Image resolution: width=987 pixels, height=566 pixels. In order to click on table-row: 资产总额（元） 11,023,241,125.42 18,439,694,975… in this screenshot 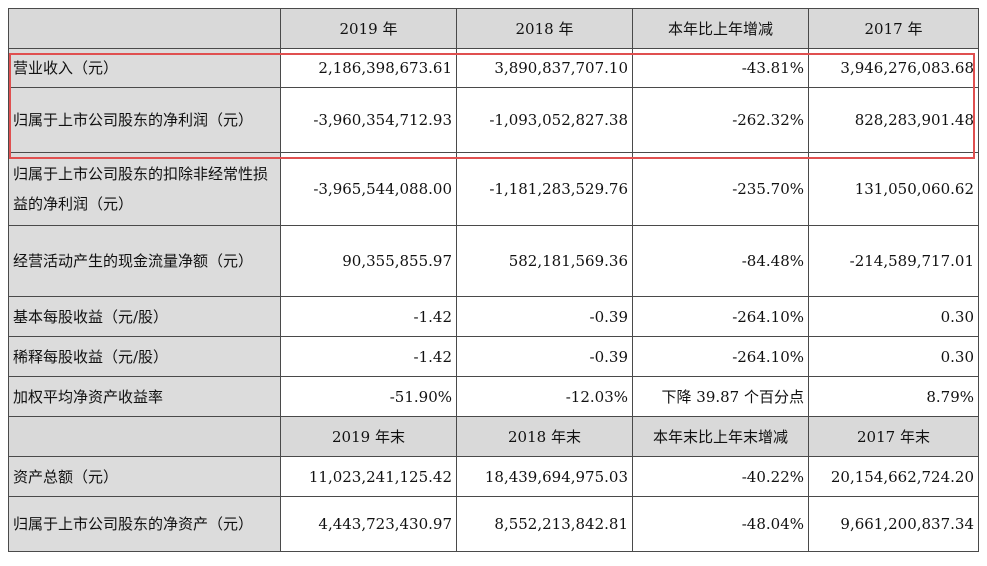, I will do `click(493, 476)`.